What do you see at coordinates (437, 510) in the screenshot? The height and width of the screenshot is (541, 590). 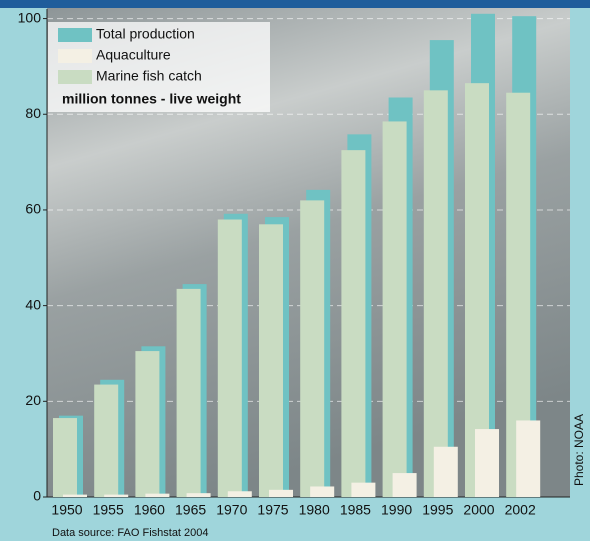 I see `x-tick-label: 1995` at bounding box center [437, 510].